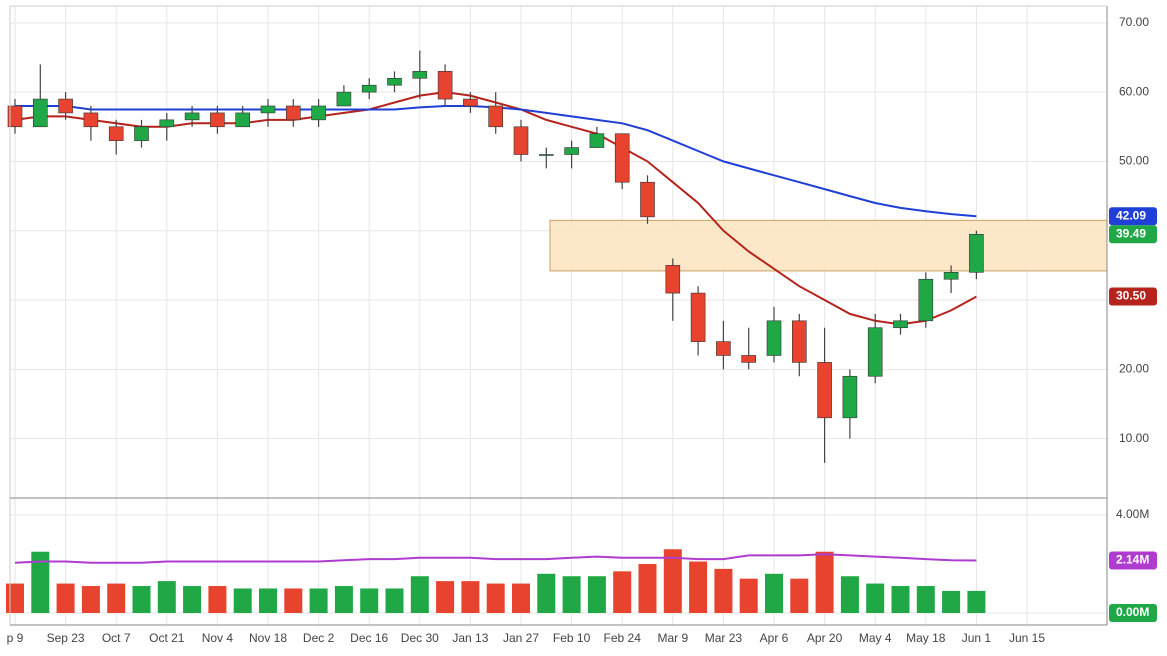 This screenshot has height=656, width=1167. What do you see at coordinates (1134, 22) in the screenshot?
I see `y-tick-label: 70.00` at bounding box center [1134, 22].